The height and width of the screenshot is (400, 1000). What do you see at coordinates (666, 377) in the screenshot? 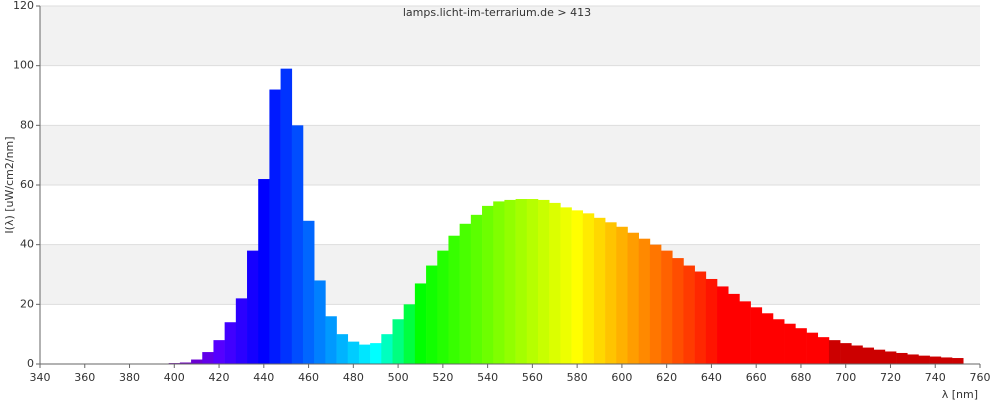
I see `x-tick-label: 620` at bounding box center [666, 377].